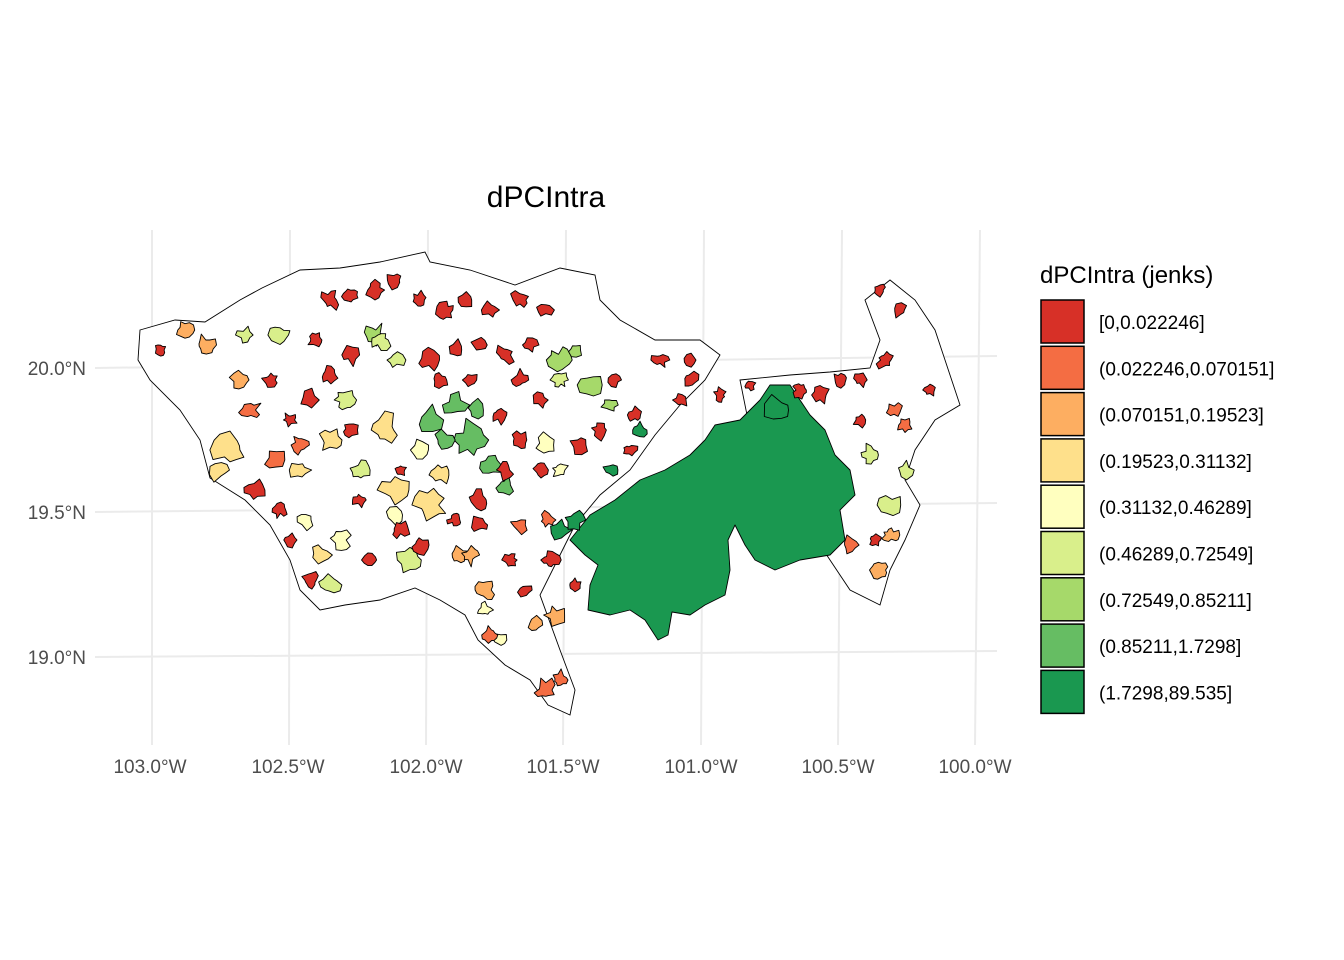 The height and width of the screenshot is (960, 1344). I want to click on legend-label: (0.070151,0.19523], so click(1181, 416).